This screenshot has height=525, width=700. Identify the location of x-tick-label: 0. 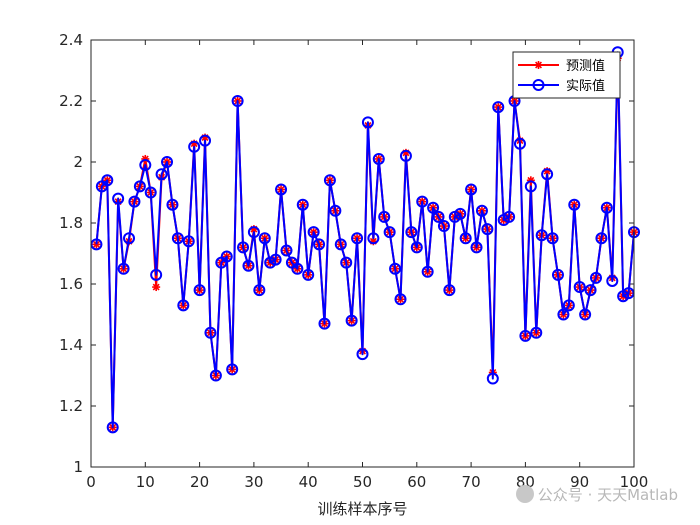
(91, 482).